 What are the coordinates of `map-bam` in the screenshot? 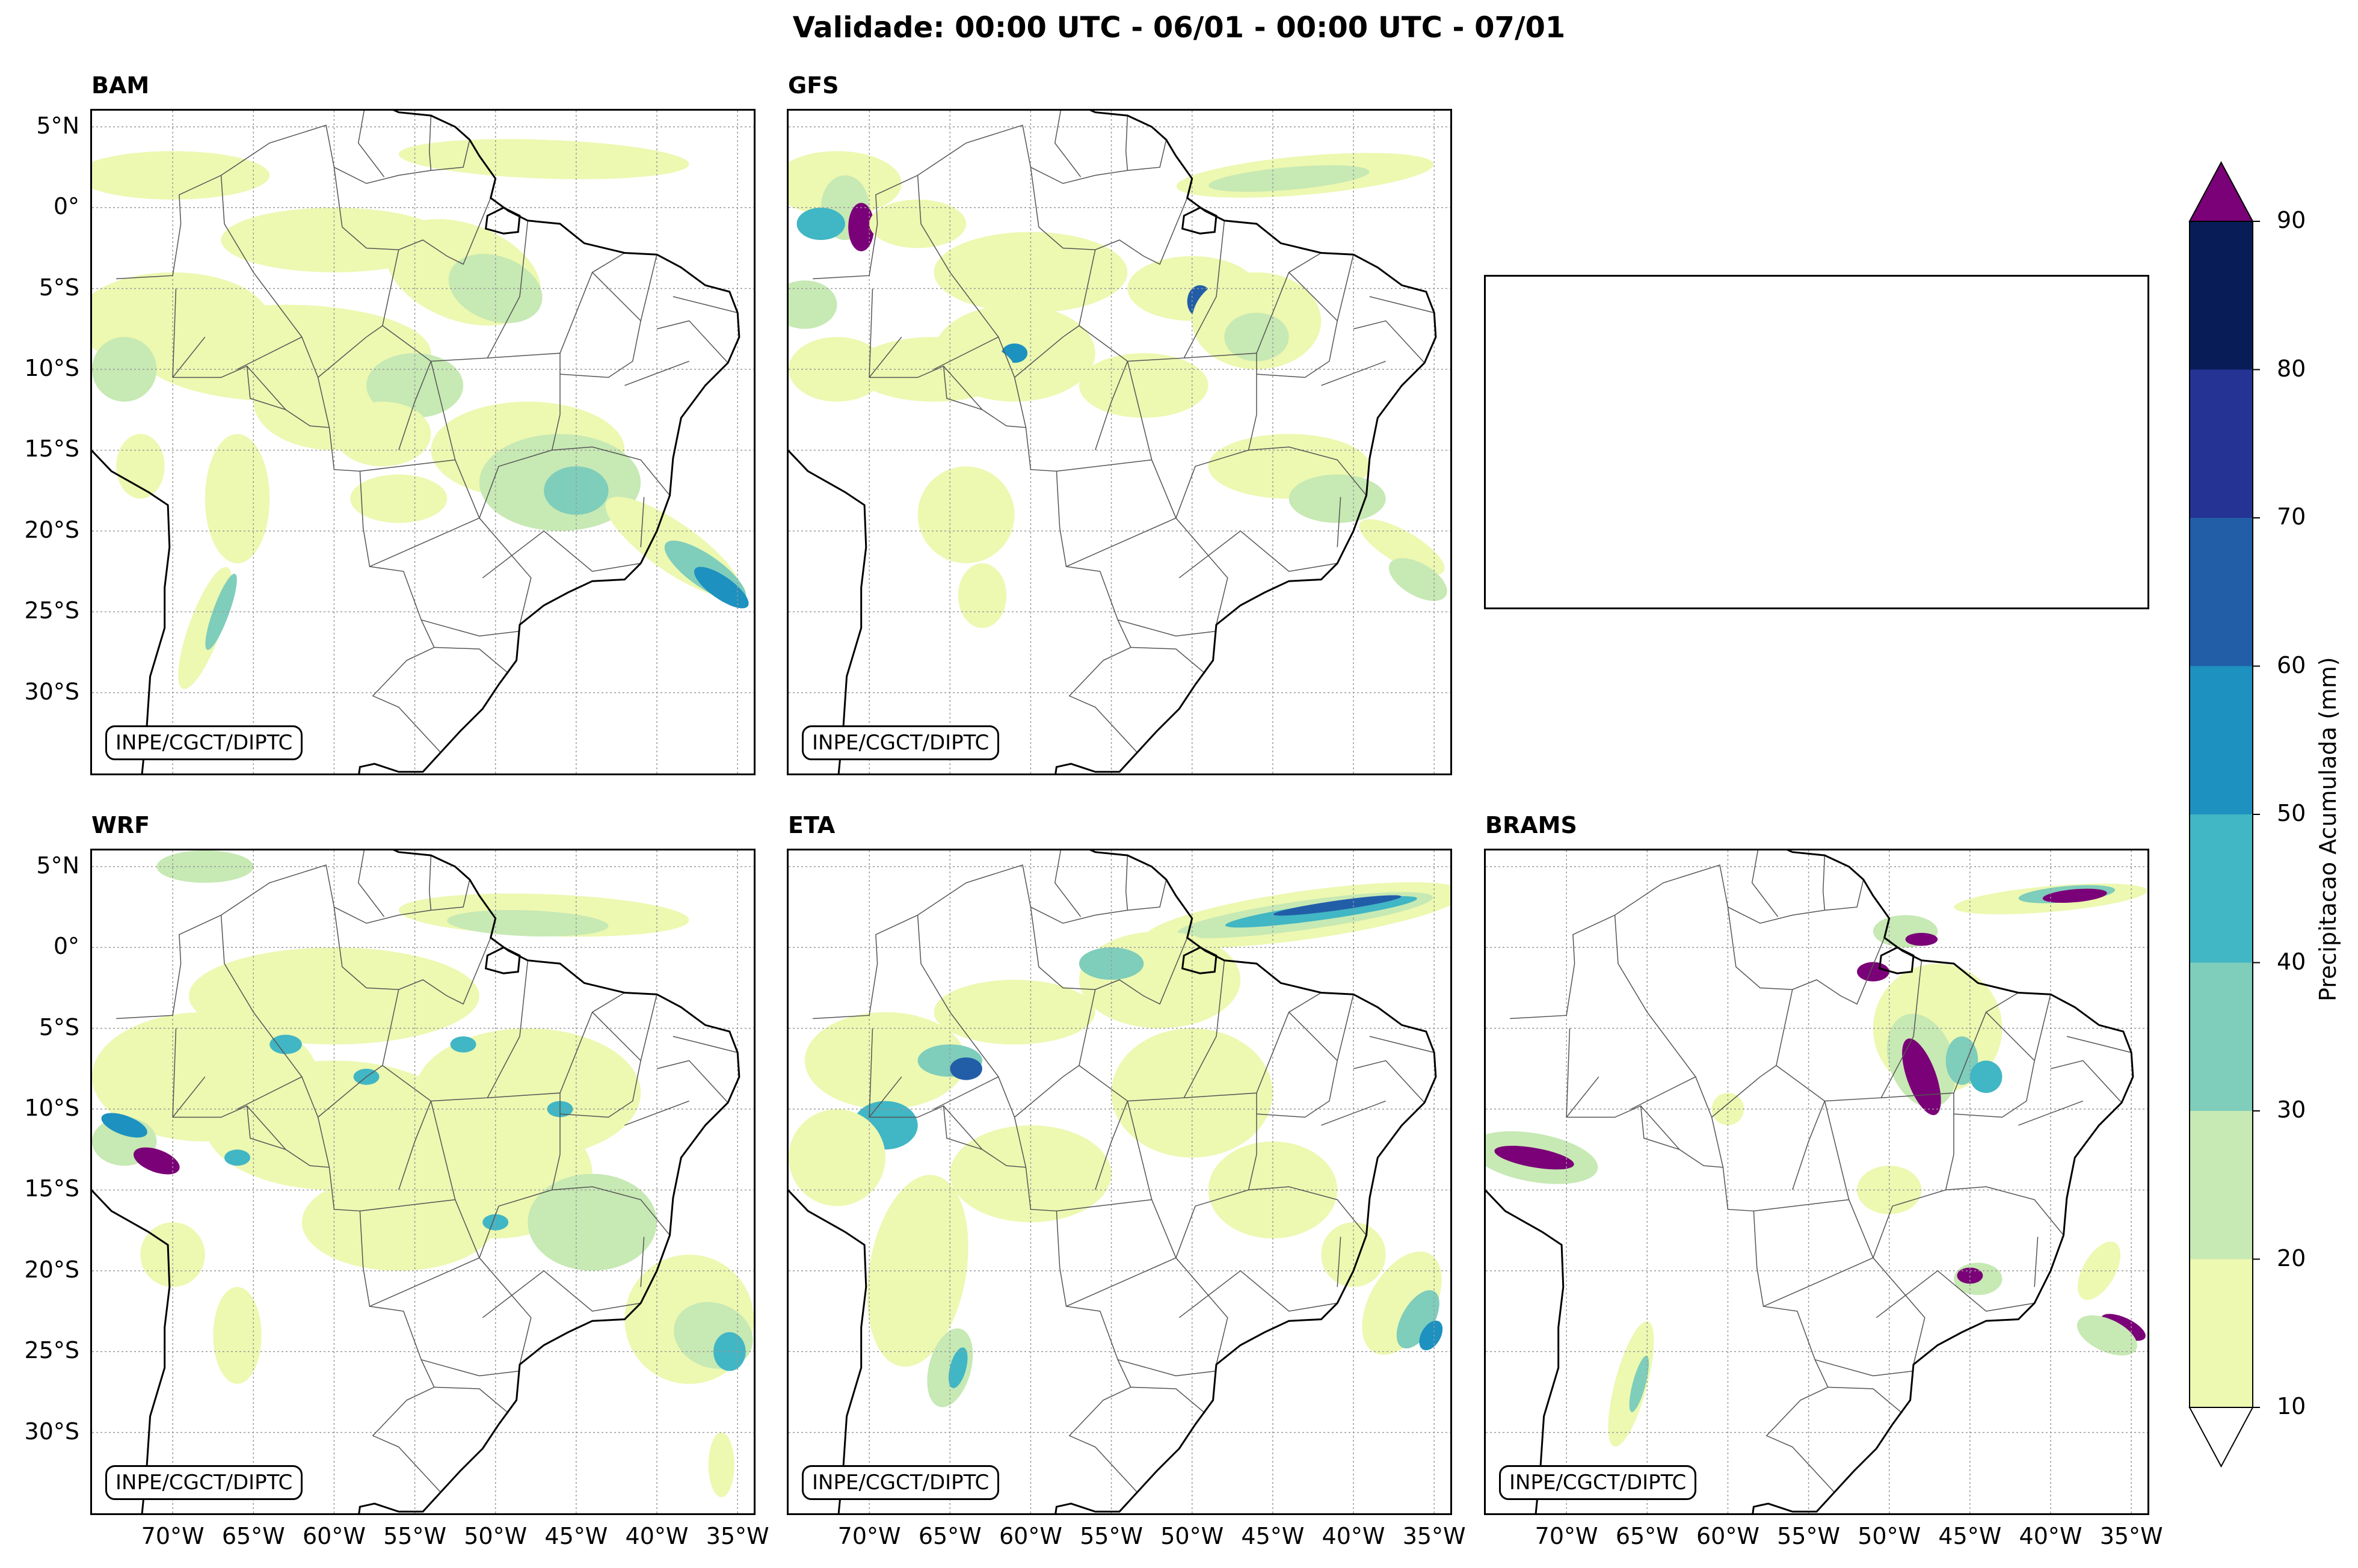 It's located at (423, 442).